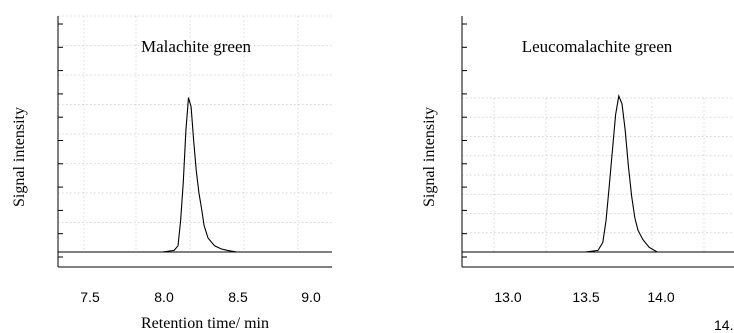 The image size is (734, 333). What do you see at coordinates (196, 46) in the screenshot?
I see `chart-title: Malachite green` at bounding box center [196, 46].